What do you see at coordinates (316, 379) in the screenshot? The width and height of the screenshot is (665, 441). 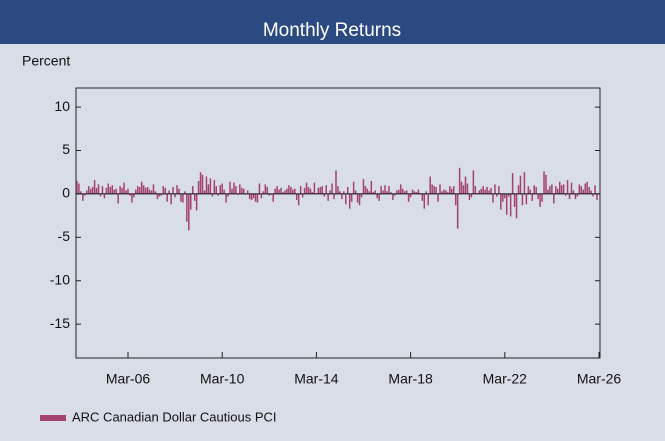 I see `x-tick-label: Mar-14` at bounding box center [316, 379].